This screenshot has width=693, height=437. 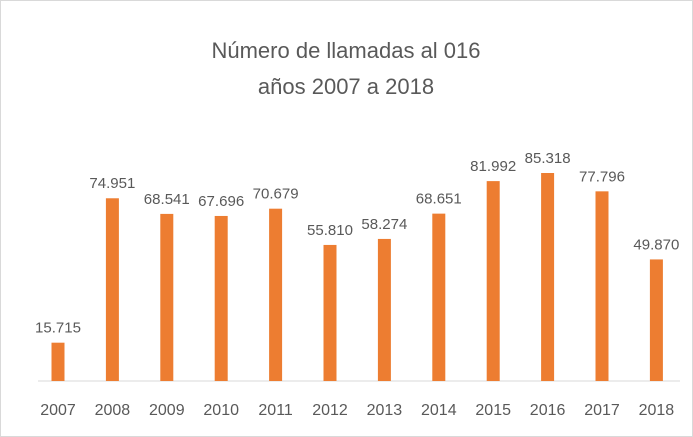 What do you see at coordinates (167, 199) in the screenshot?
I see `data-label: 68.541` at bounding box center [167, 199].